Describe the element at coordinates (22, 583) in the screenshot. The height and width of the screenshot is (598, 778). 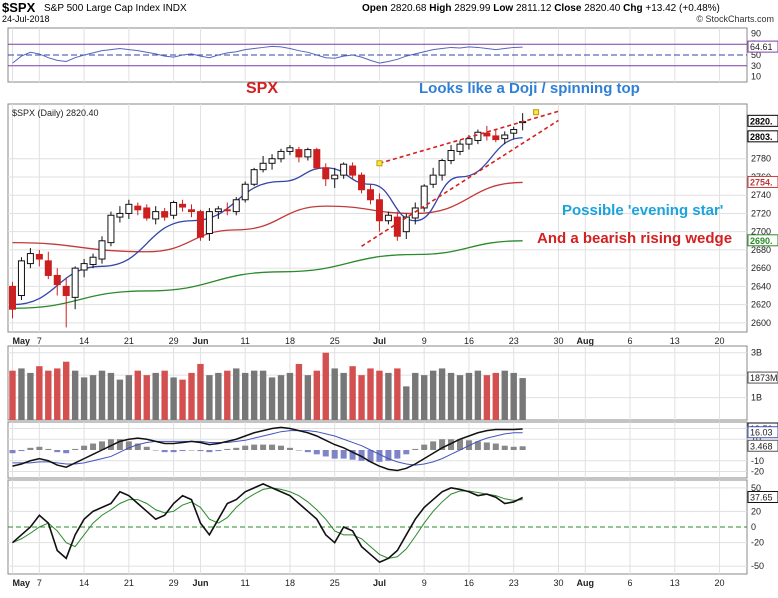
I see `bottom-x-axis-label: May` at that location.